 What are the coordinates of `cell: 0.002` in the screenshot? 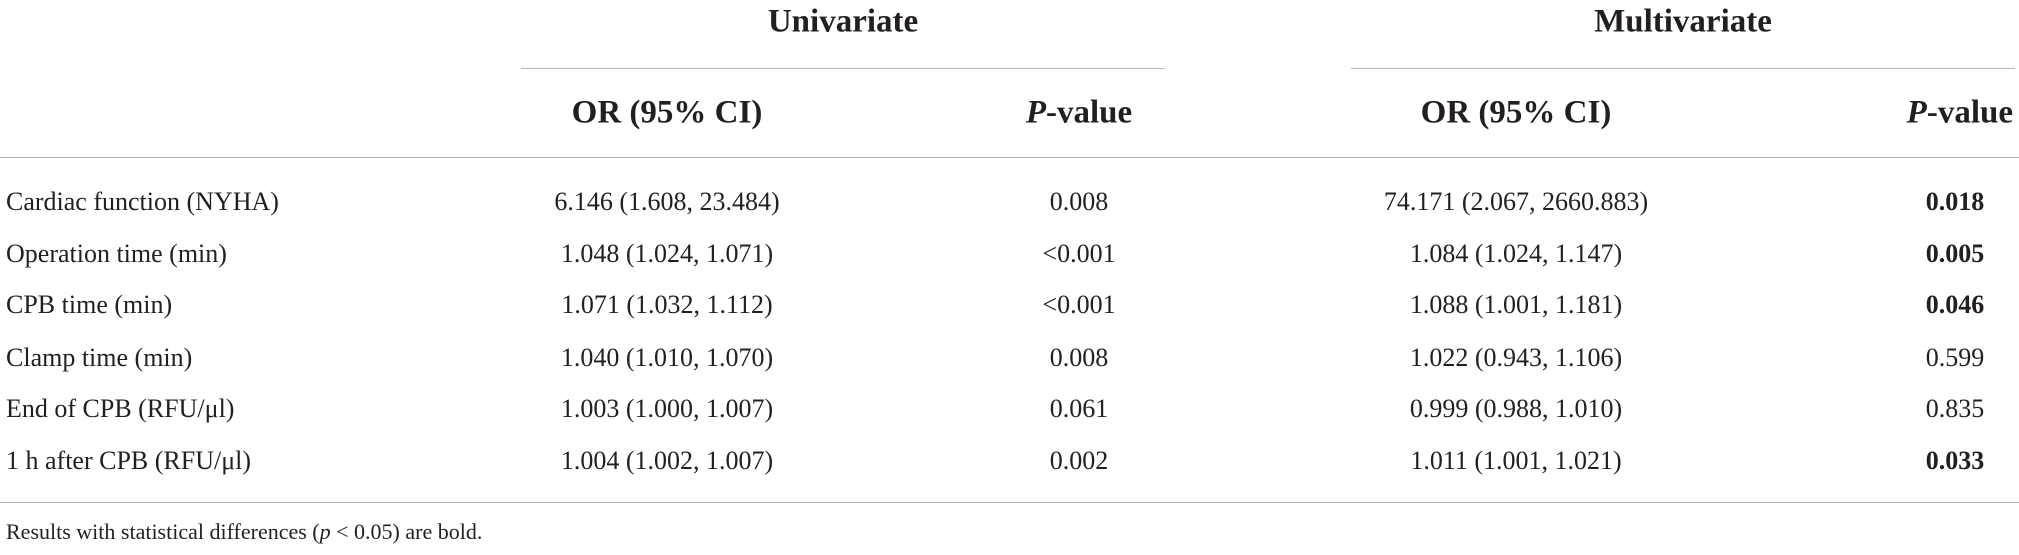 It's located at (1079, 460).